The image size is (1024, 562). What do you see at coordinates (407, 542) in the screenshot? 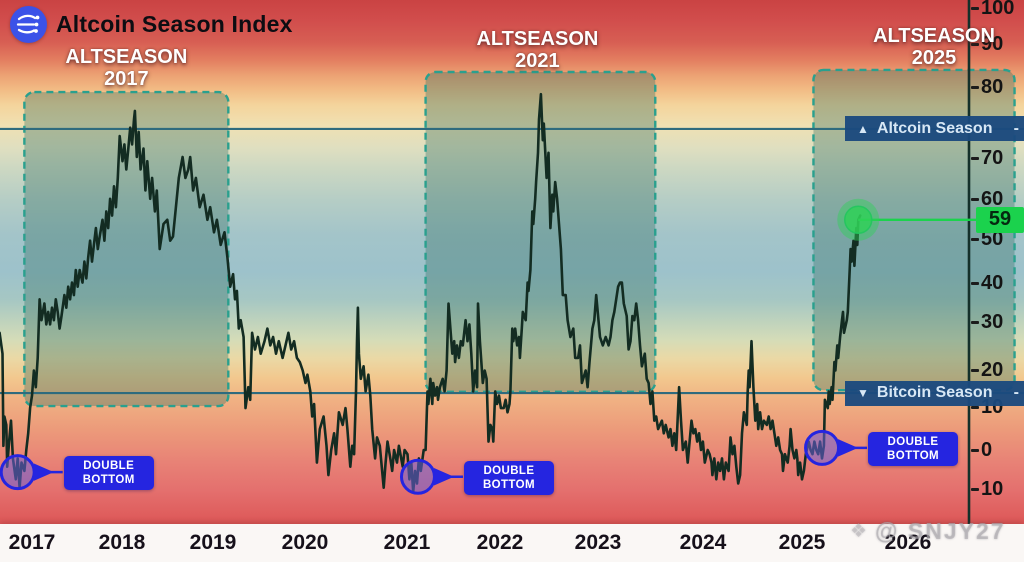
I see `x-tick-2021: 2021` at bounding box center [407, 542].